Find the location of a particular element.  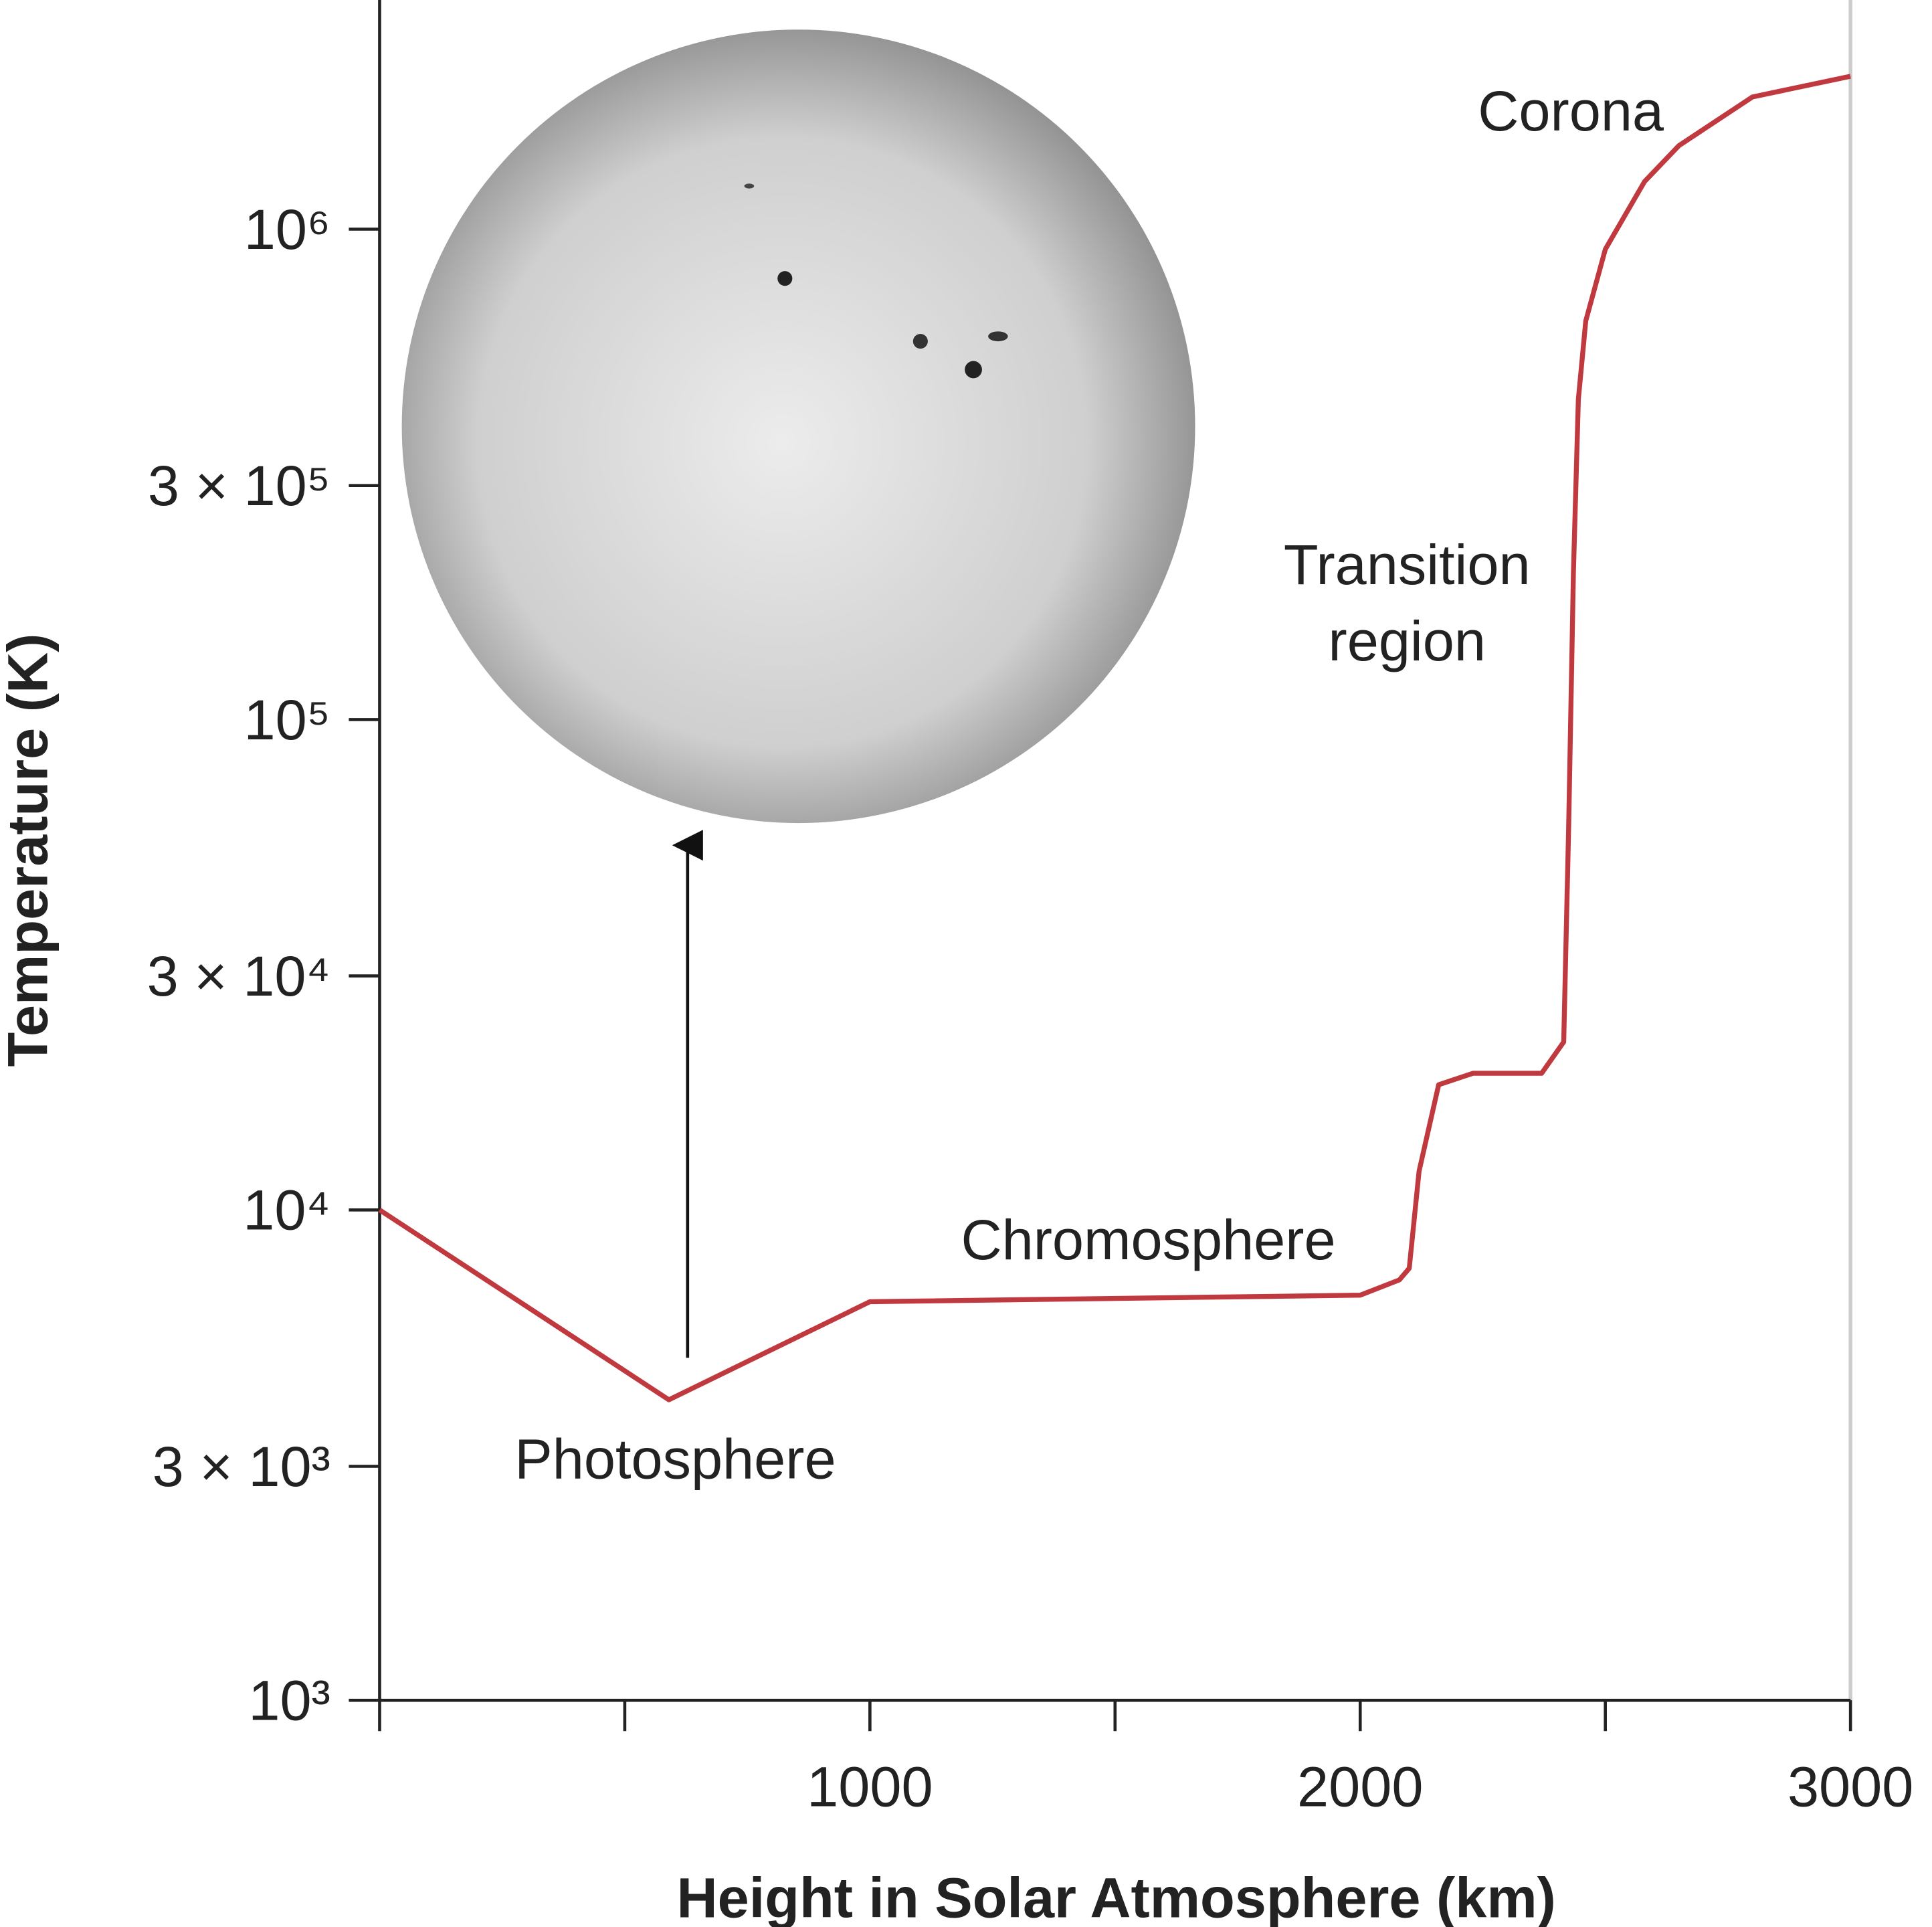

annotation: Chromosphere is located at coordinates (1148, 1239).